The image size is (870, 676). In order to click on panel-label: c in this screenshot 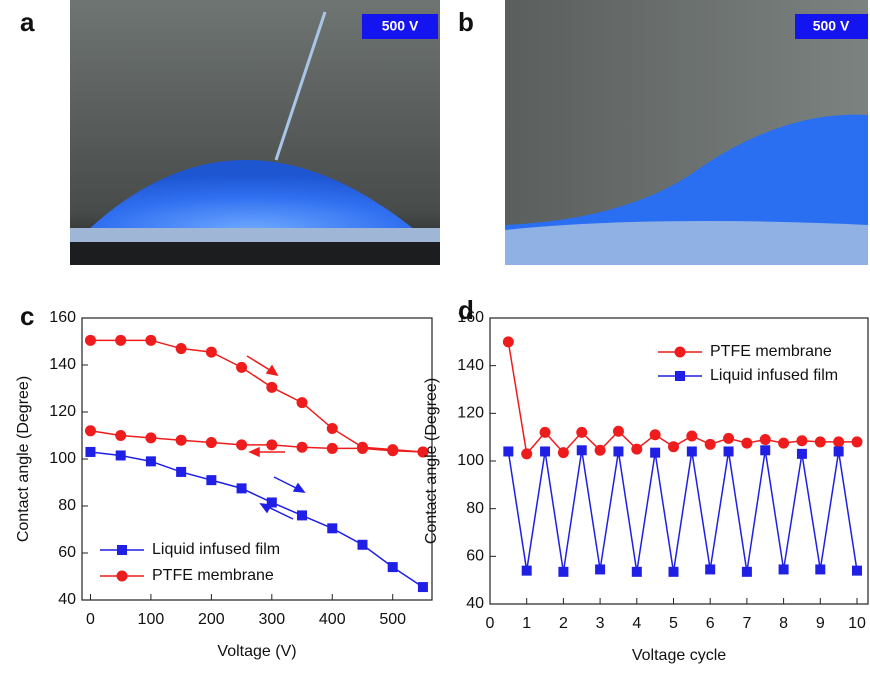, I will do `click(27, 316)`.